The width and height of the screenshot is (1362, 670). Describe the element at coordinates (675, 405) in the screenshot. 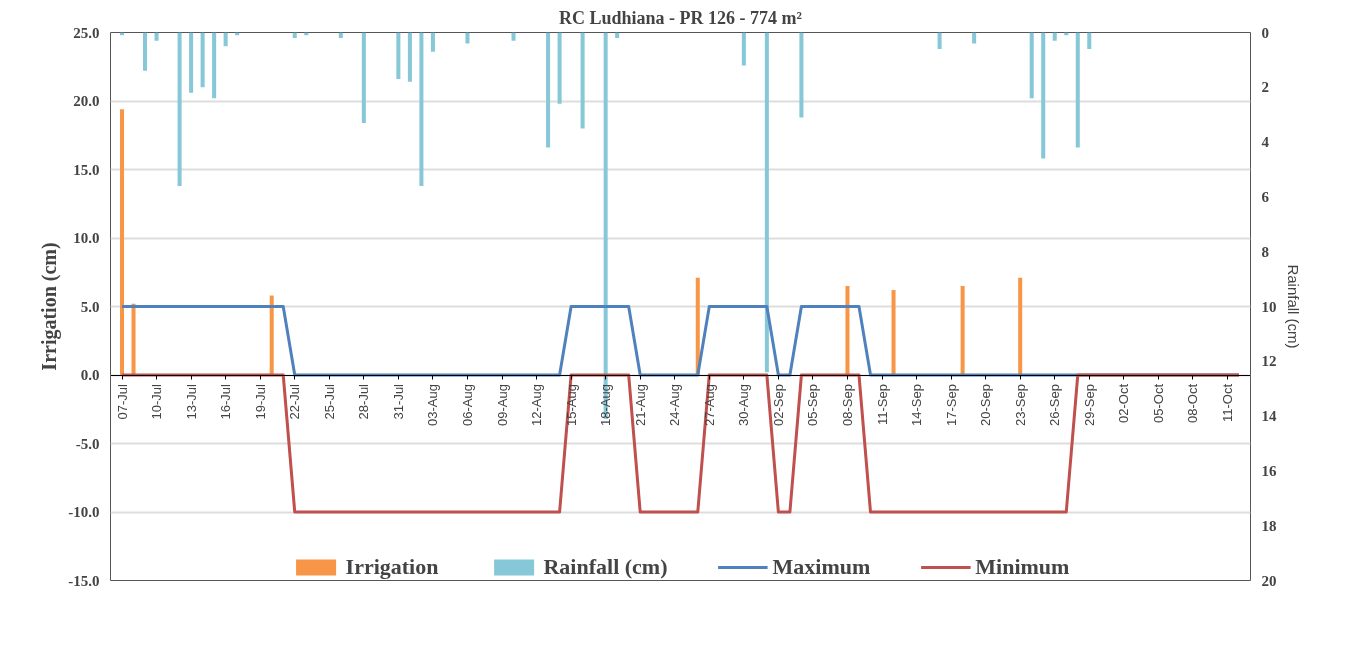

I see `x-tick-label: 24-Aug` at that location.